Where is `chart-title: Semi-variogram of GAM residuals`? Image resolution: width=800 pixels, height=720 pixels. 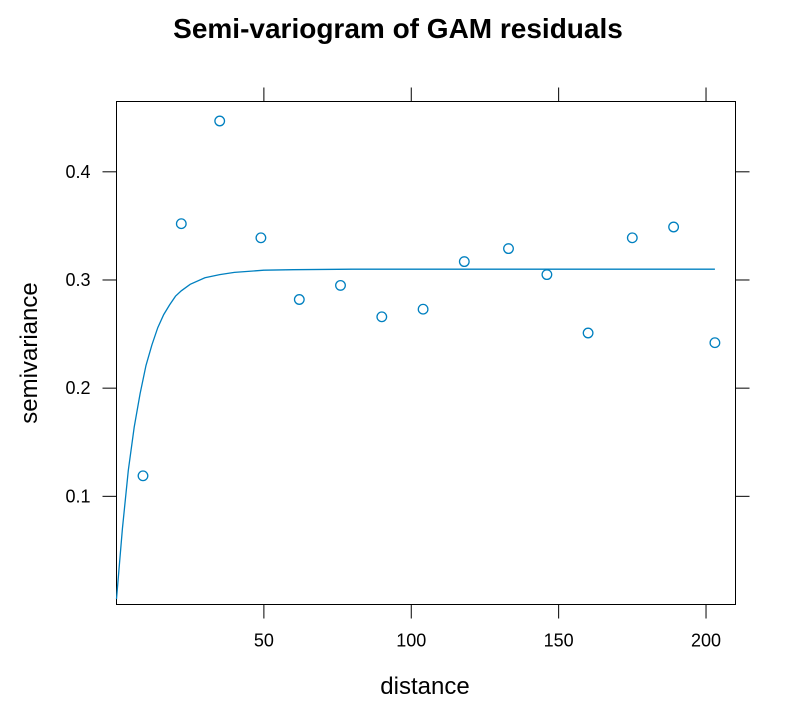
chart-title: Semi-variogram of GAM residuals is located at coordinates (398, 28).